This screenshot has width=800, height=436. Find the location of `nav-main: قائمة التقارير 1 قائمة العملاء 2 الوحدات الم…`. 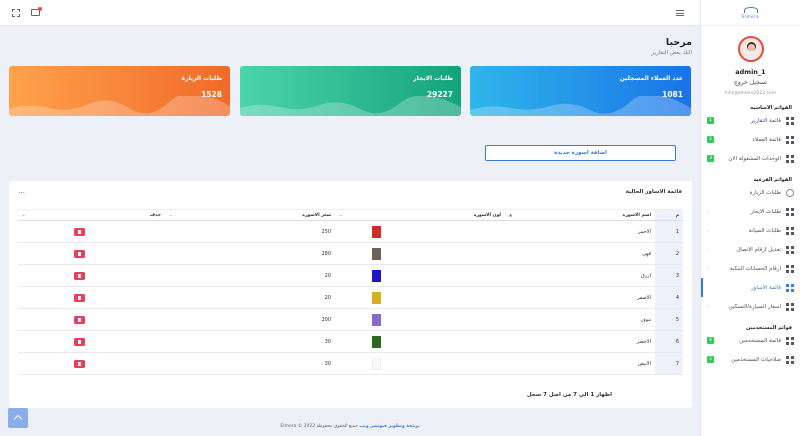

nav-main: قائمة التقارير 1 قائمة العملاء 2 الوحدات الم… is located at coordinates (750, 139).